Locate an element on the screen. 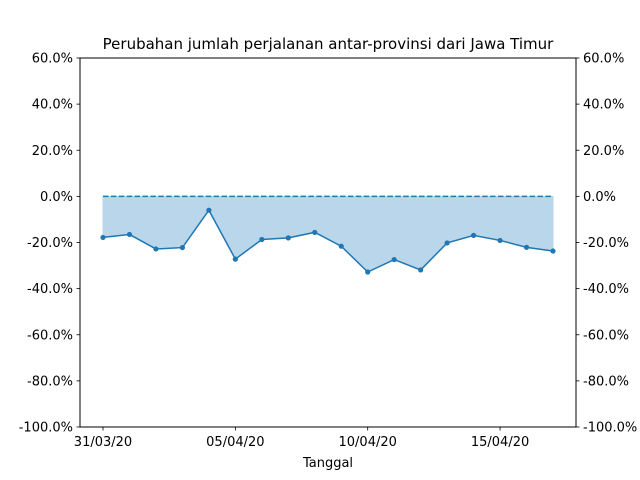 The height and width of the screenshot is (480, 640). y-tick-label-left: 0.0% is located at coordinates (56, 197).